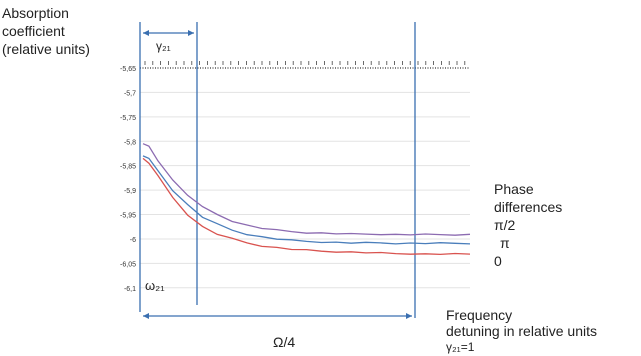 The image size is (641, 356). I want to click on y-tick-label: -5,85, so click(128, 167).